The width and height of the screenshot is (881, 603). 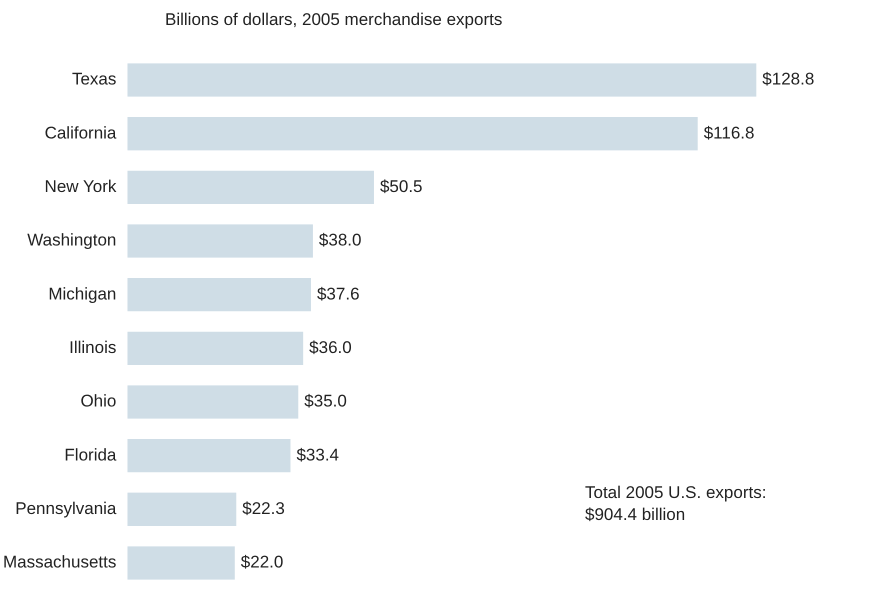 What do you see at coordinates (401, 186) in the screenshot?
I see `data-label: $50.5` at bounding box center [401, 186].